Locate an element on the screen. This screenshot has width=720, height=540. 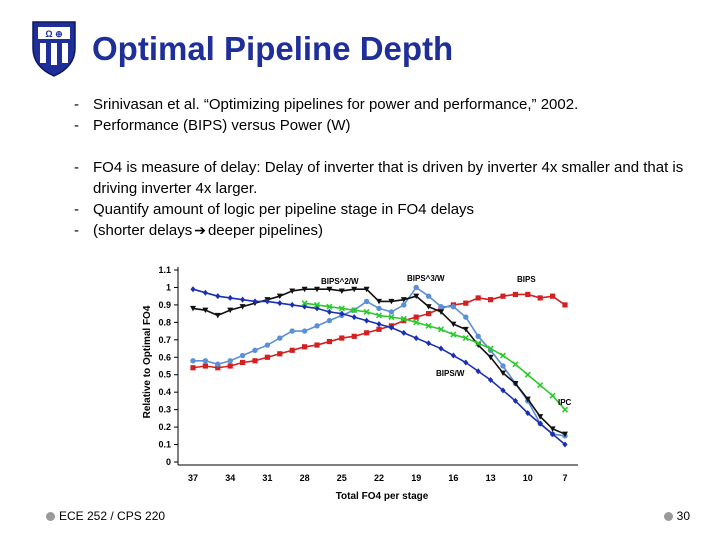
y-tick-label: 0.8 is located at coordinates (164, 322).